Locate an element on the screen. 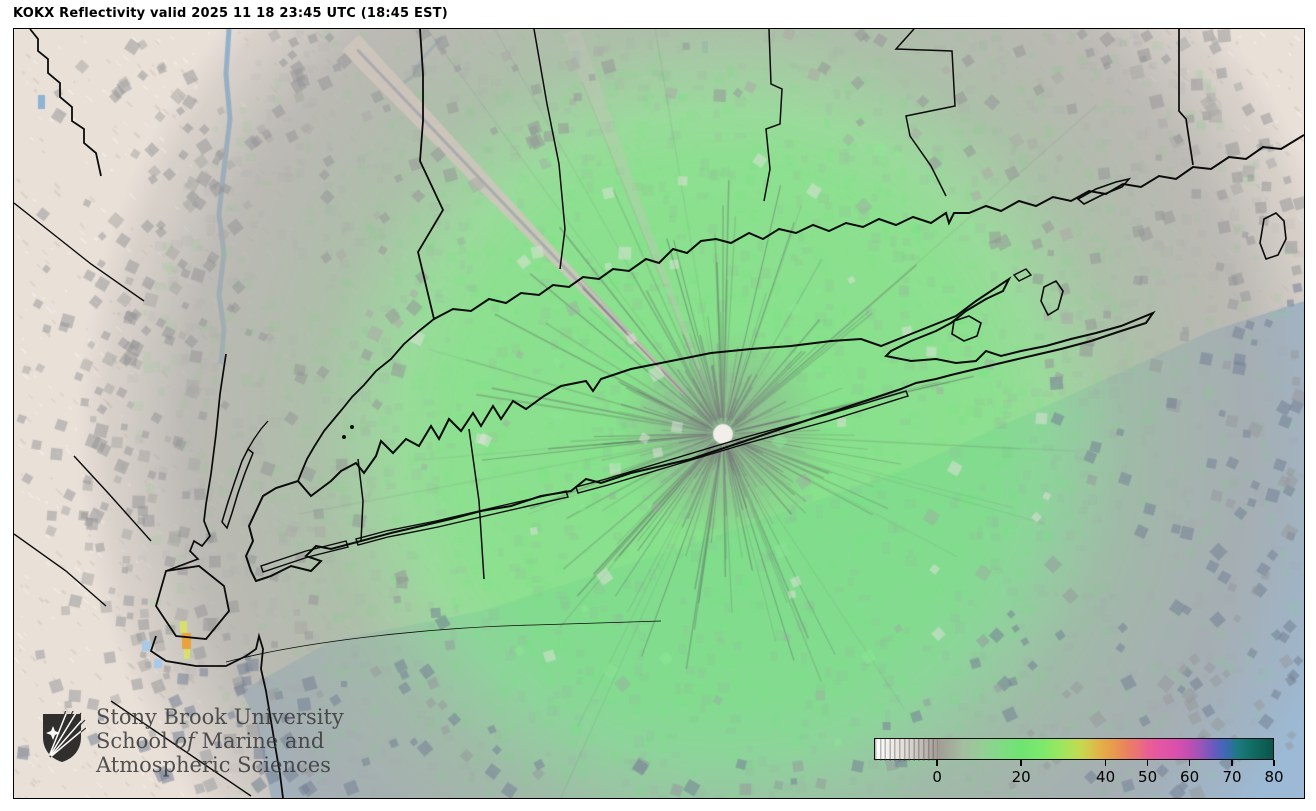 The width and height of the screenshot is (1316, 811). coastline-raritan-sandy-hook is located at coordinates (216, 715).